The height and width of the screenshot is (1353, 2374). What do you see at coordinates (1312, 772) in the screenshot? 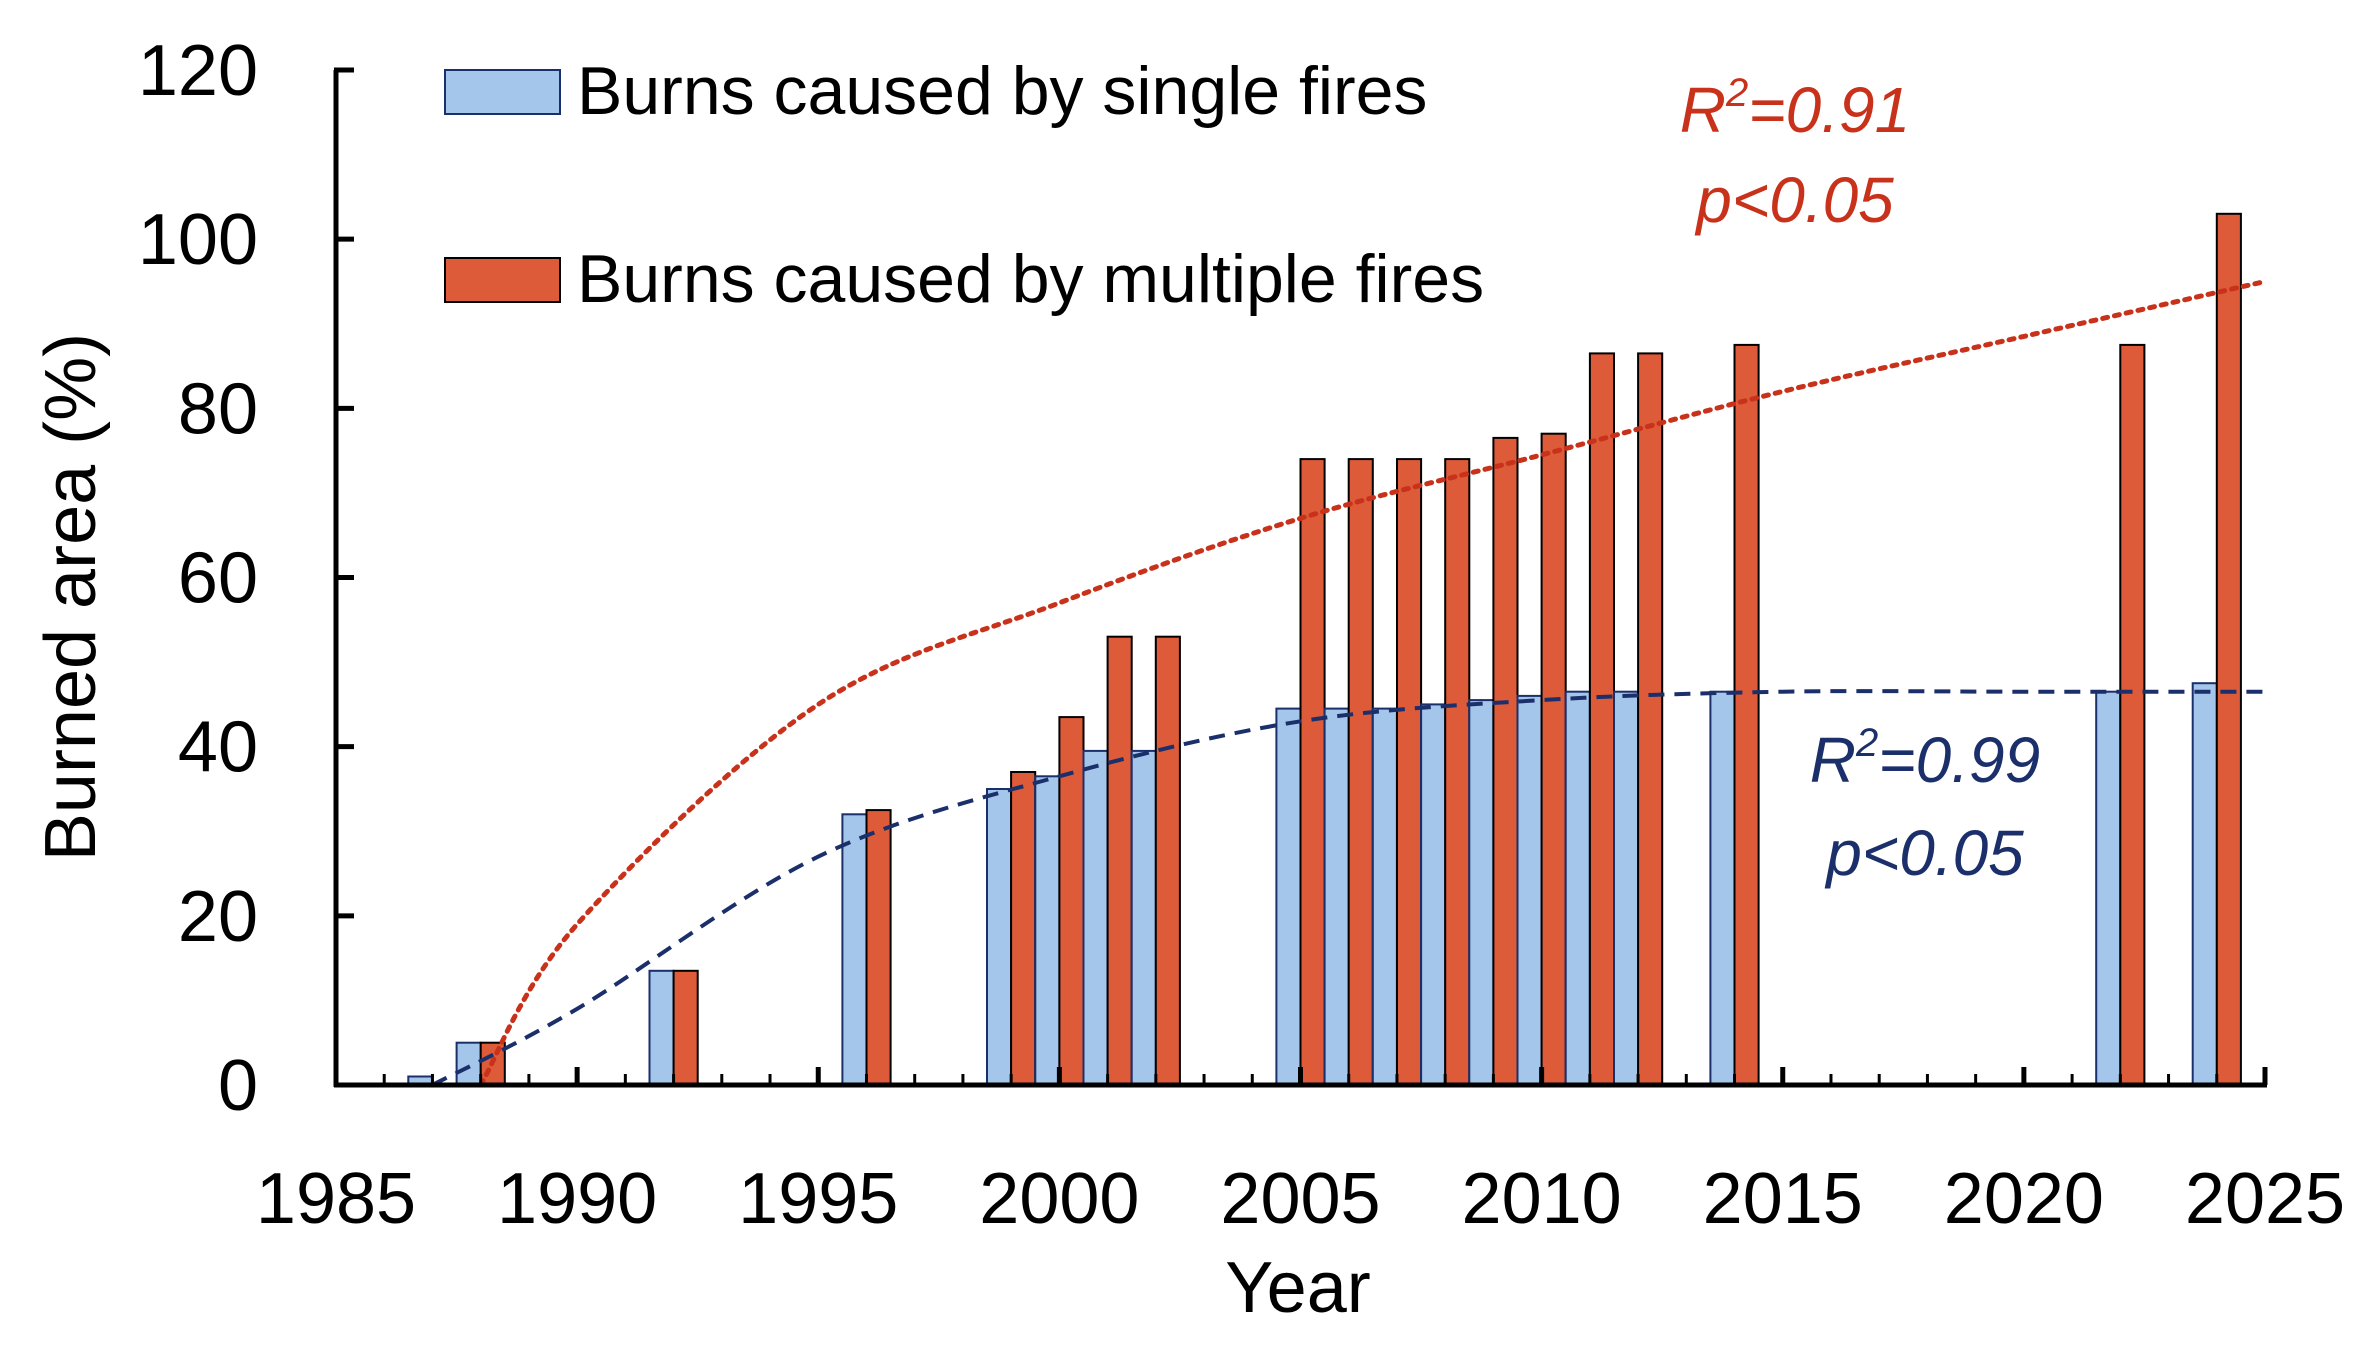
I see `bar-multiple-fires-2005` at bounding box center [1312, 772].